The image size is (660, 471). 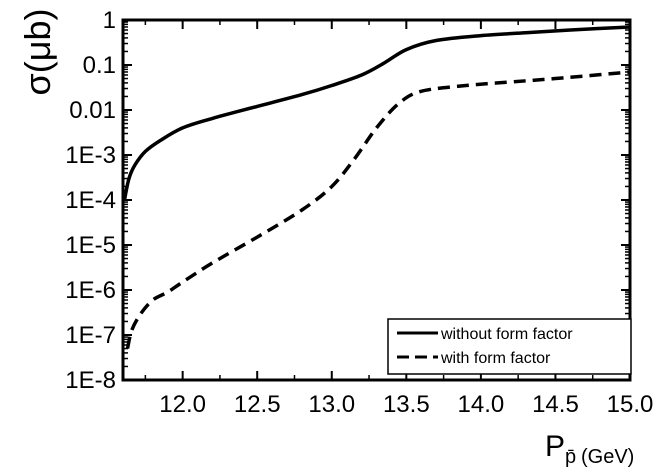 What do you see at coordinates (109, 20) in the screenshot?
I see `y-tick-label: 1` at bounding box center [109, 20].